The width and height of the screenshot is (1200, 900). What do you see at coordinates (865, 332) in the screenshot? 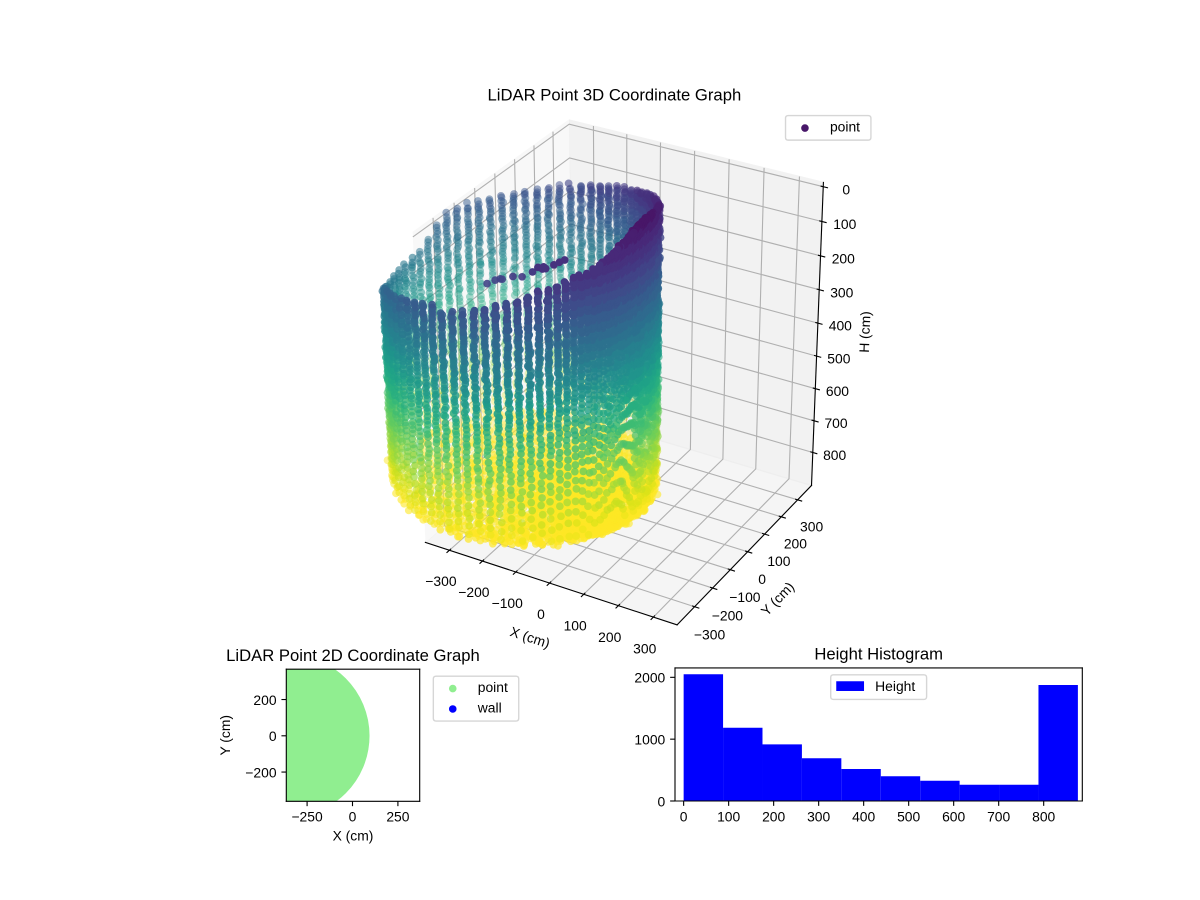
I see `svg-text: H (cm)` at bounding box center [865, 332].